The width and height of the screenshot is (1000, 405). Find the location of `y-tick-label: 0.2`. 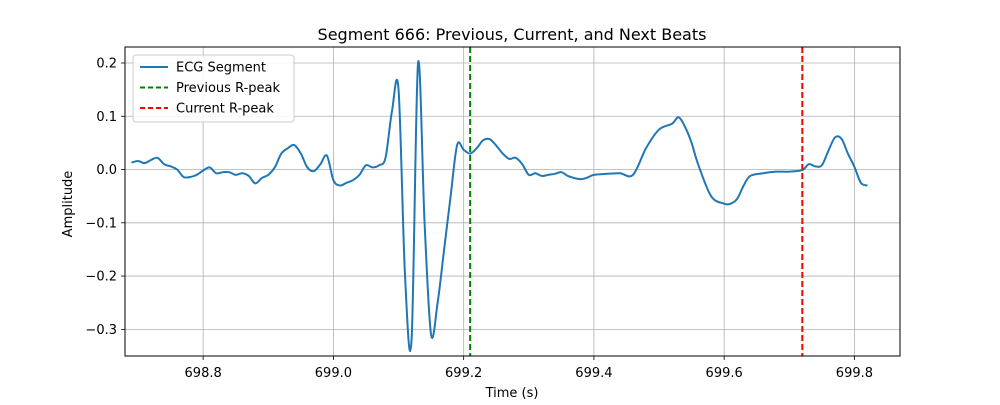

y-tick-label: 0.2 is located at coordinates (106, 63).